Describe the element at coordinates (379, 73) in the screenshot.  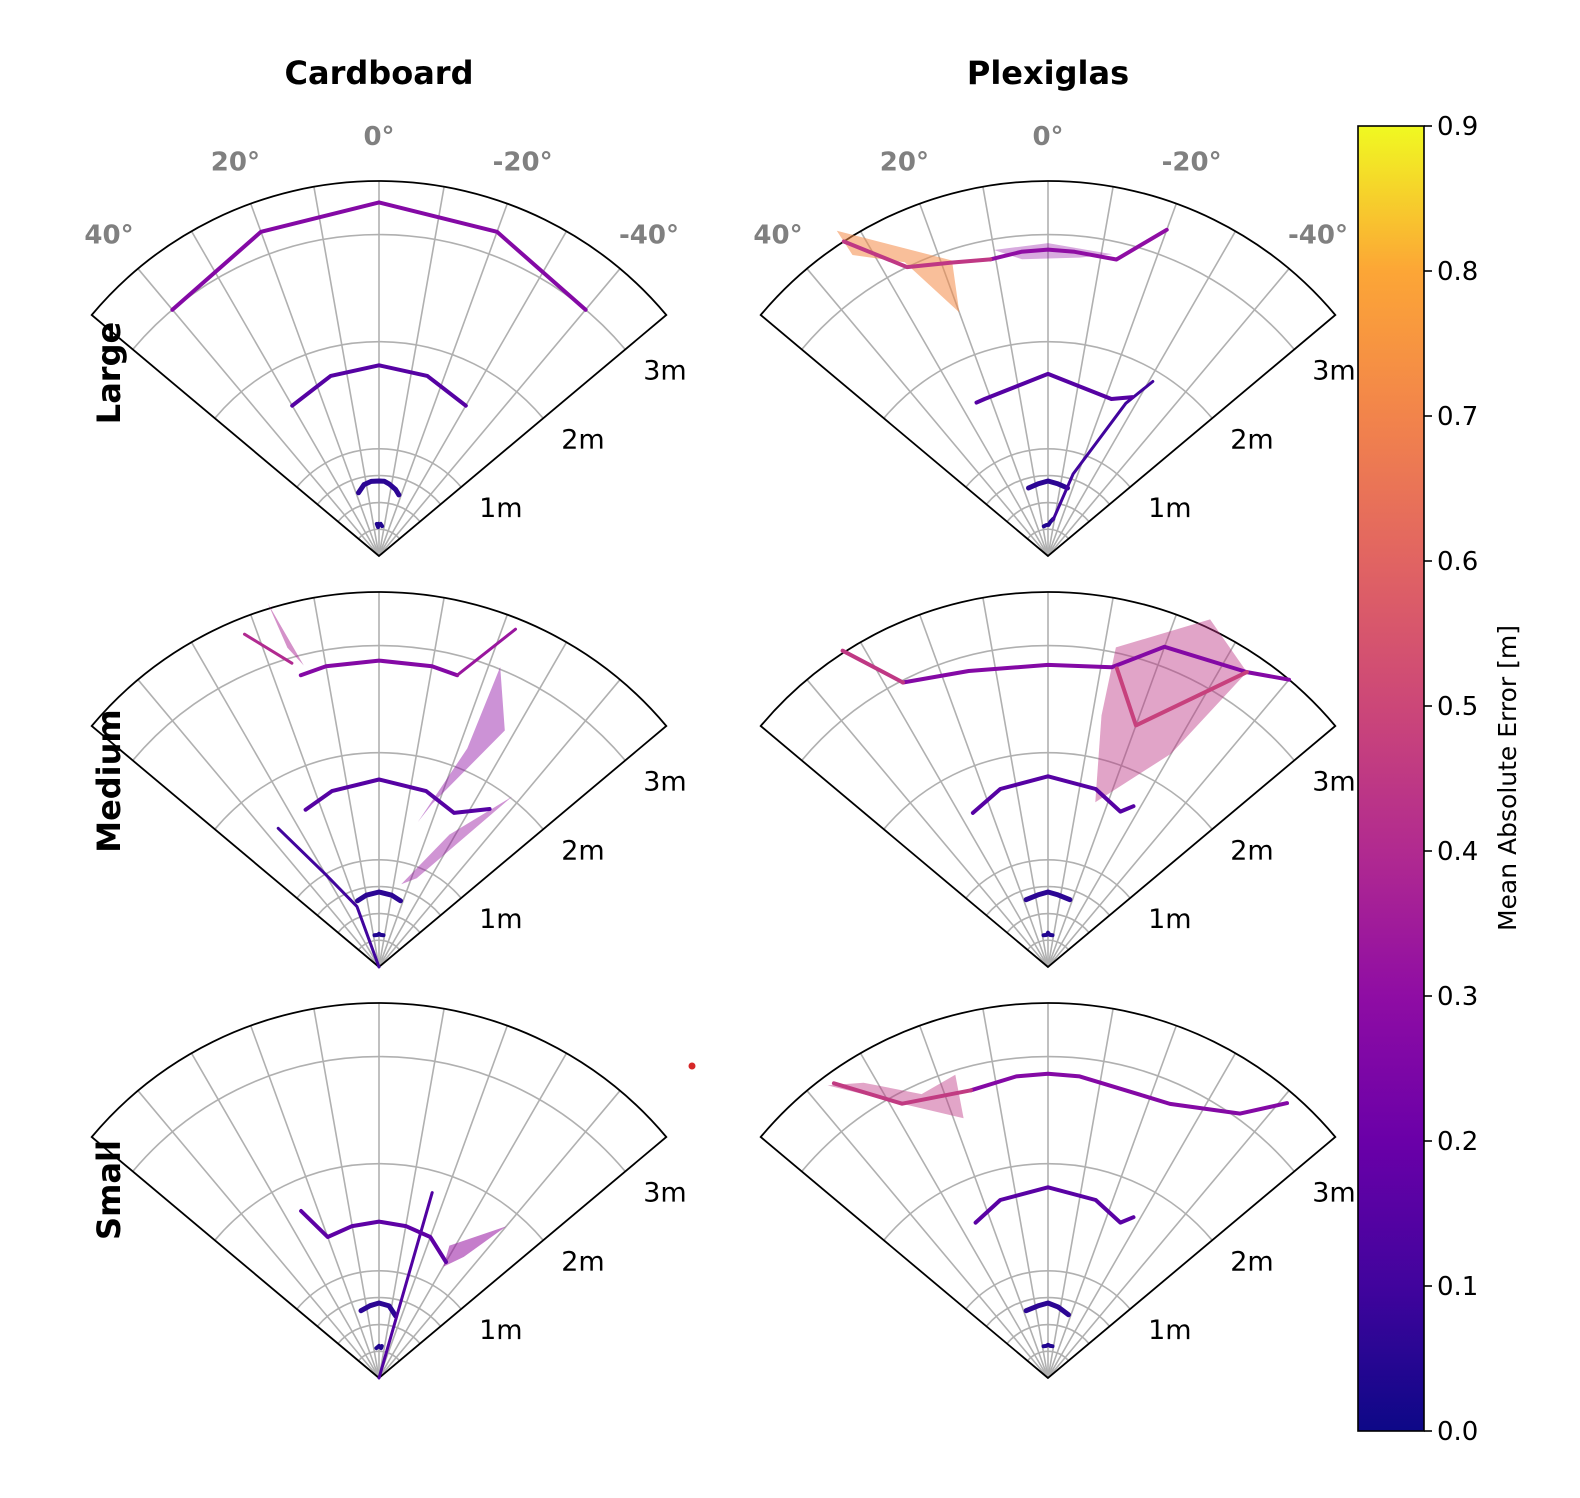
I see `column-title-cardboard: Cardboard` at that location.